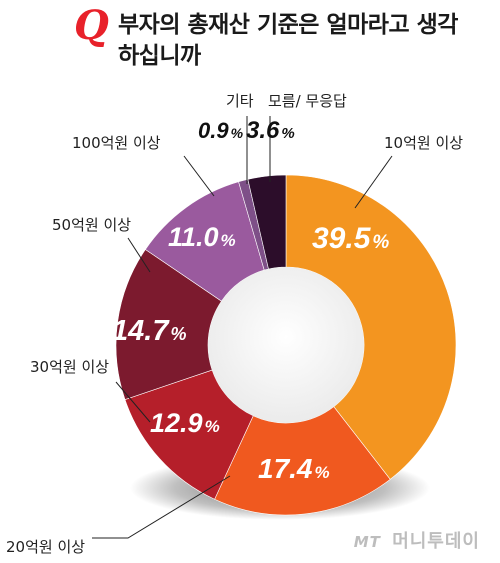 This screenshot has width=500, height=563. Describe the element at coordinates (91, 225) in the screenshot. I see `category-label-4: 50억원 이상` at that location.